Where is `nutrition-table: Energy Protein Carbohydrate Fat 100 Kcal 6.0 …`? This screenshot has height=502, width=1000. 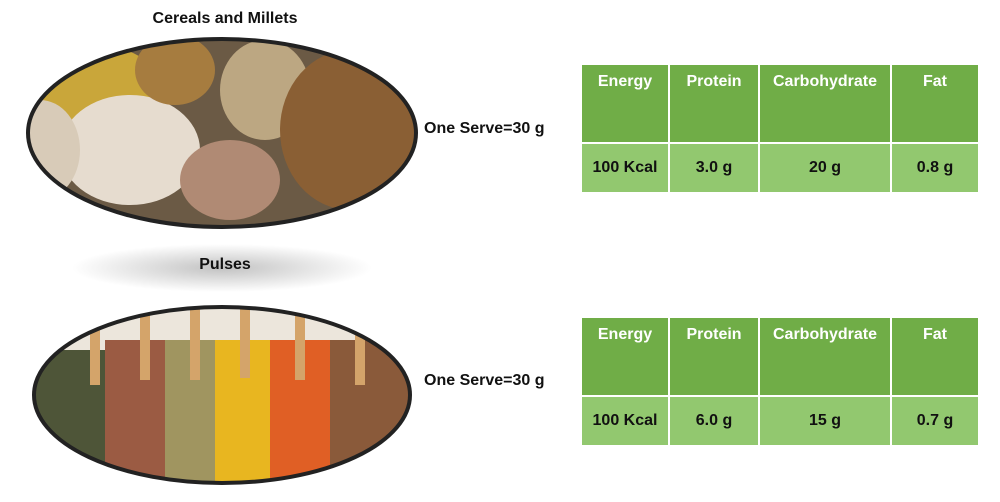
nutrition-table: Energy Protein Carbohydrate Fat 100 Kcal 6.0 … is located at coordinates (780, 381).